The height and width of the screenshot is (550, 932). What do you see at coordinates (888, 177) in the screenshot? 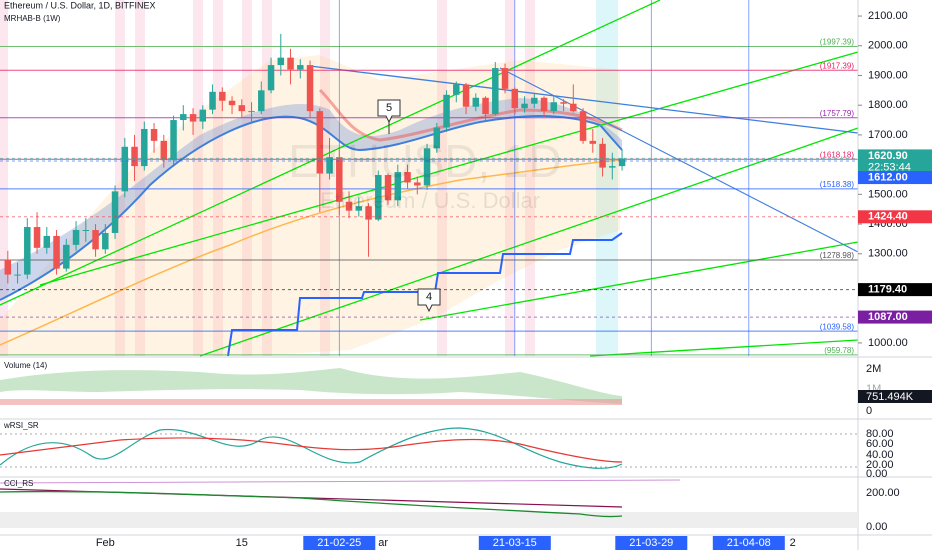
I see `price-tag-label: 1612.00` at bounding box center [888, 177].